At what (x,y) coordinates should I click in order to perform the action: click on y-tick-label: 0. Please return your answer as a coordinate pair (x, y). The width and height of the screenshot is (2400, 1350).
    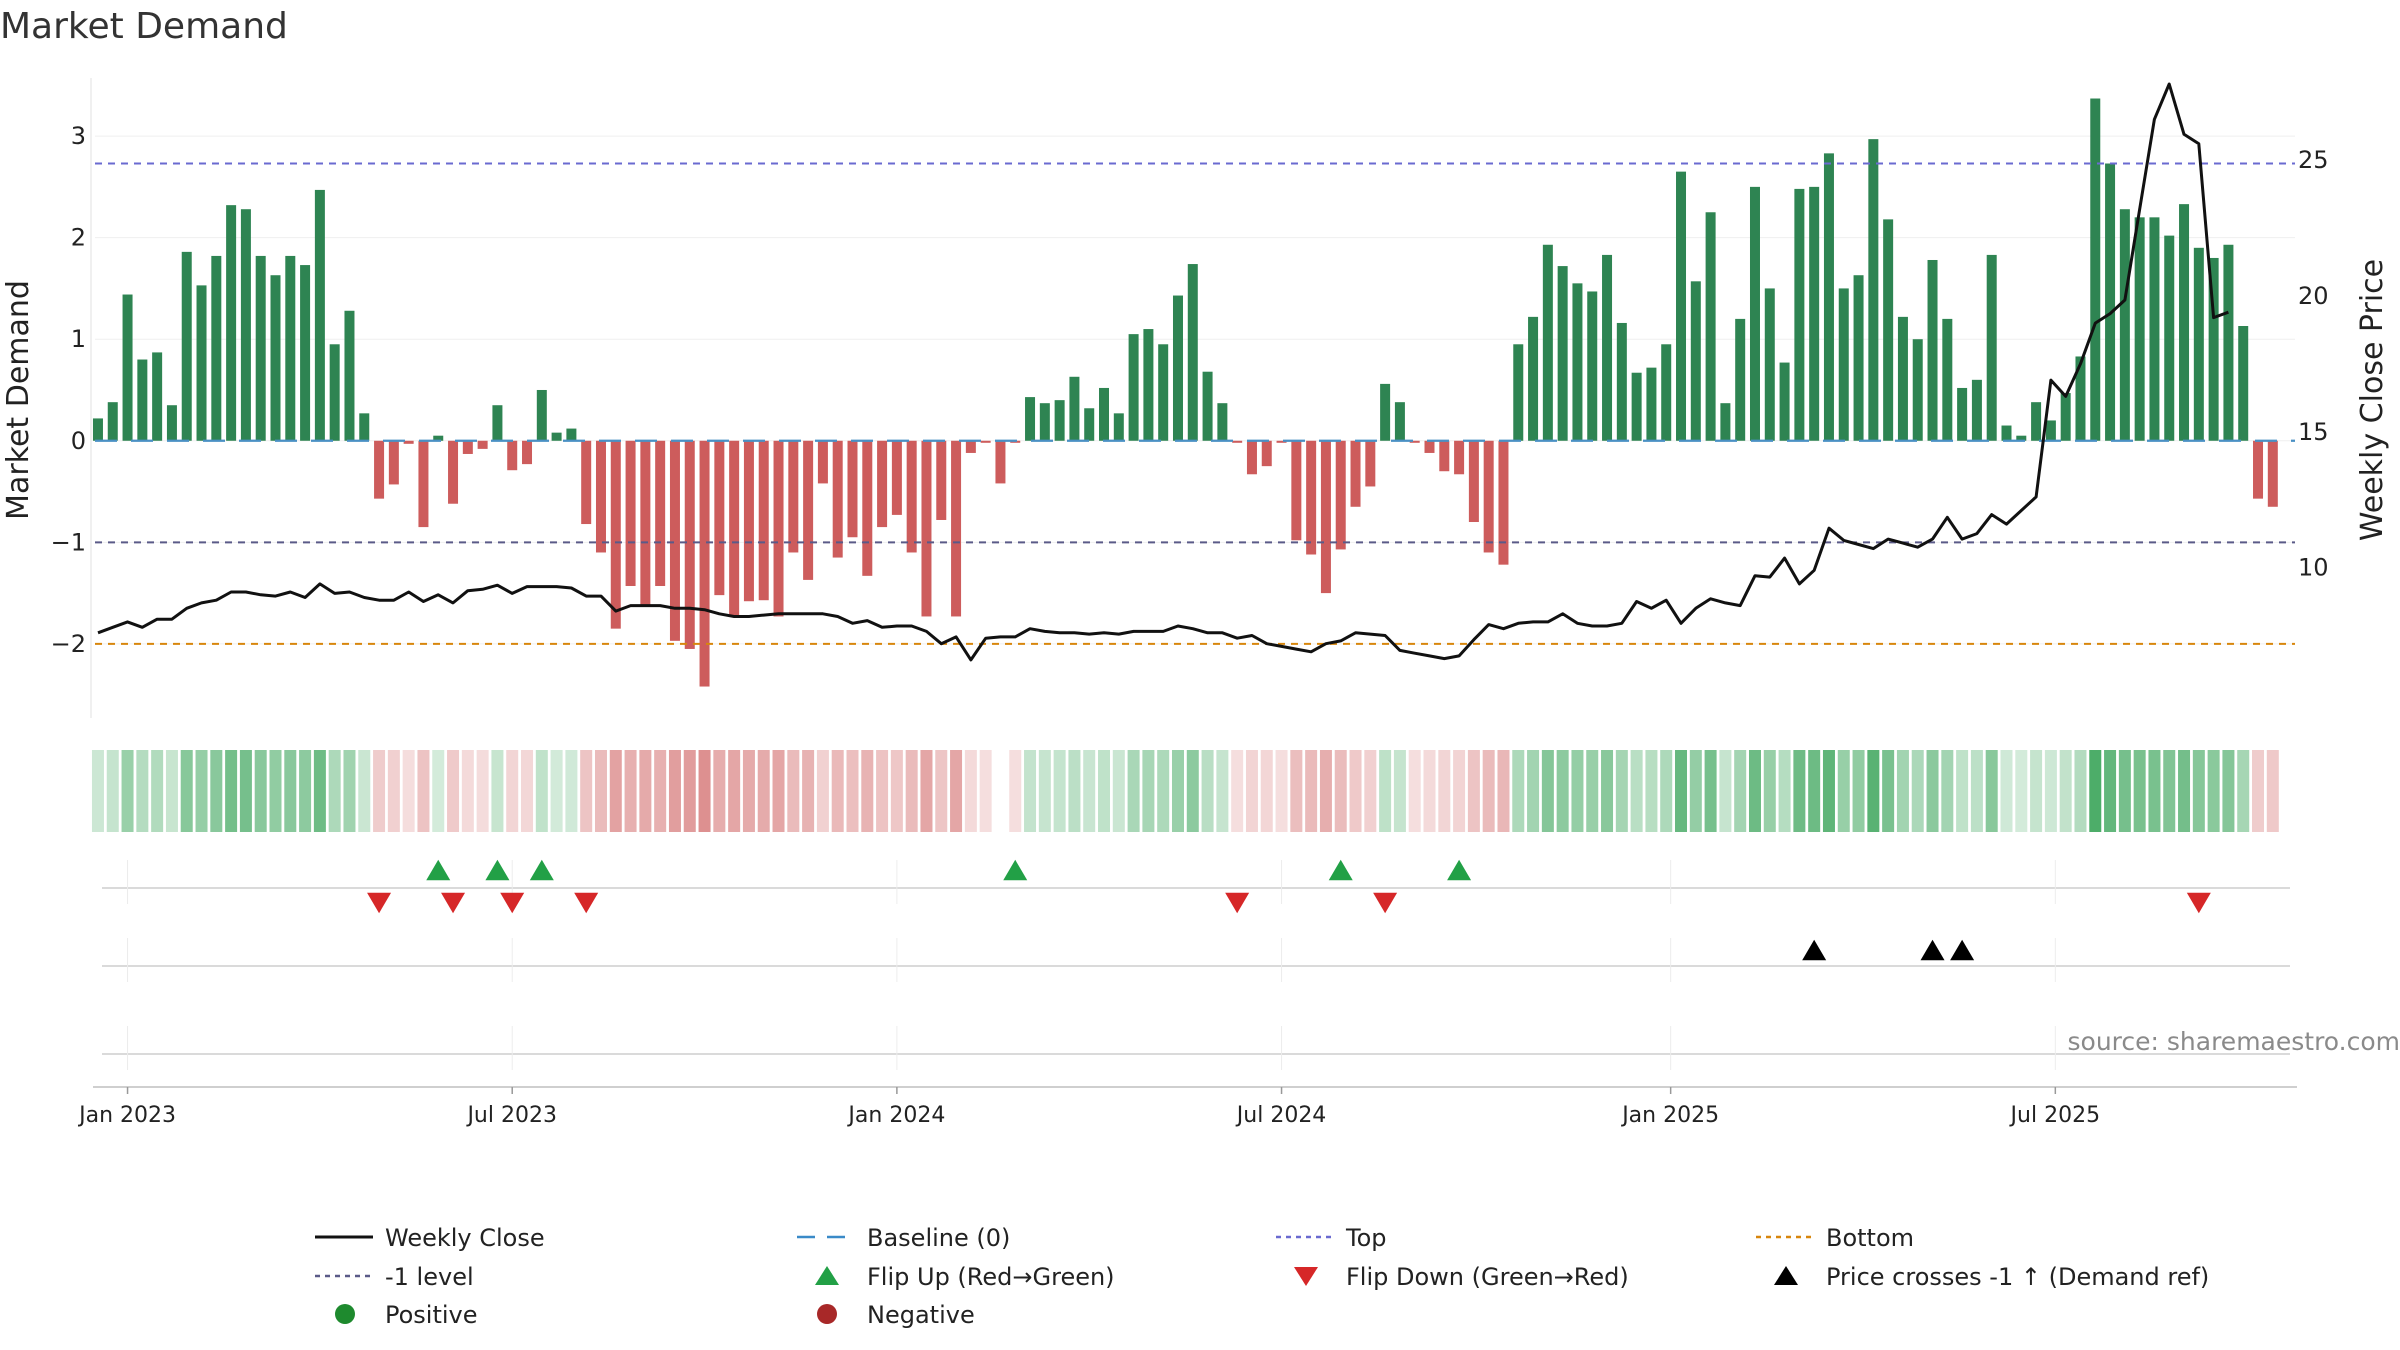
    Looking at the image, I should click on (78, 441).